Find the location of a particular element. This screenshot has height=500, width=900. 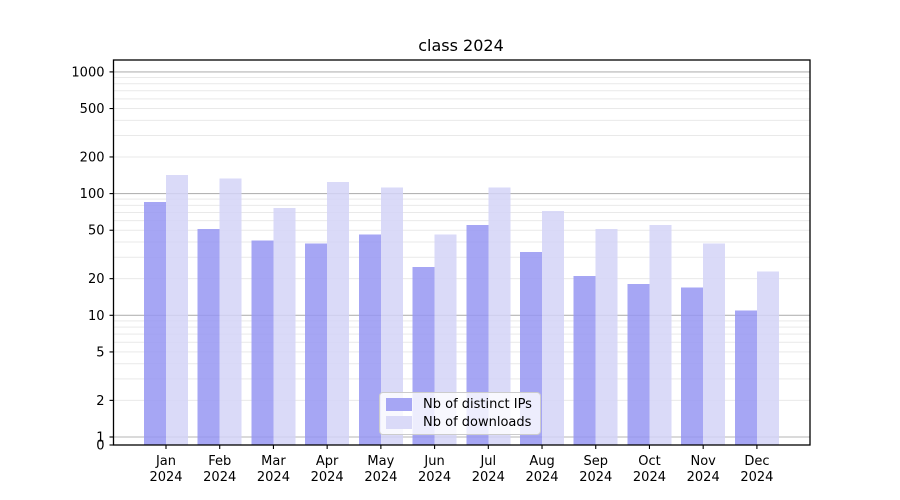

x-tick-label: Oct 2024 is located at coordinates (649, 469).